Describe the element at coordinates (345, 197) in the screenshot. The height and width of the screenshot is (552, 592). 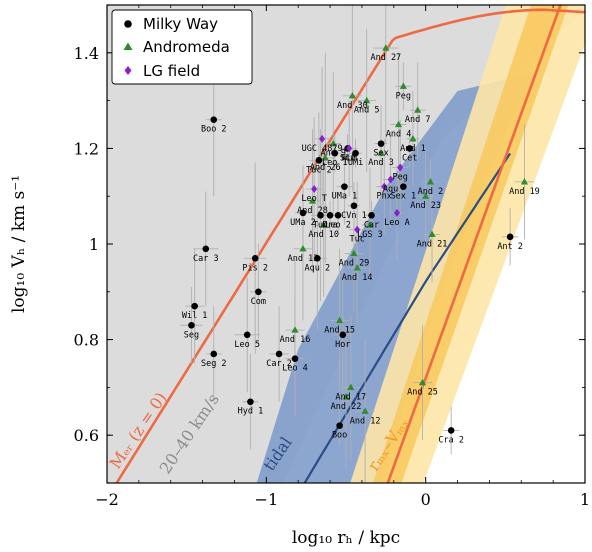
I see `point-label: UMa 1` at that location.